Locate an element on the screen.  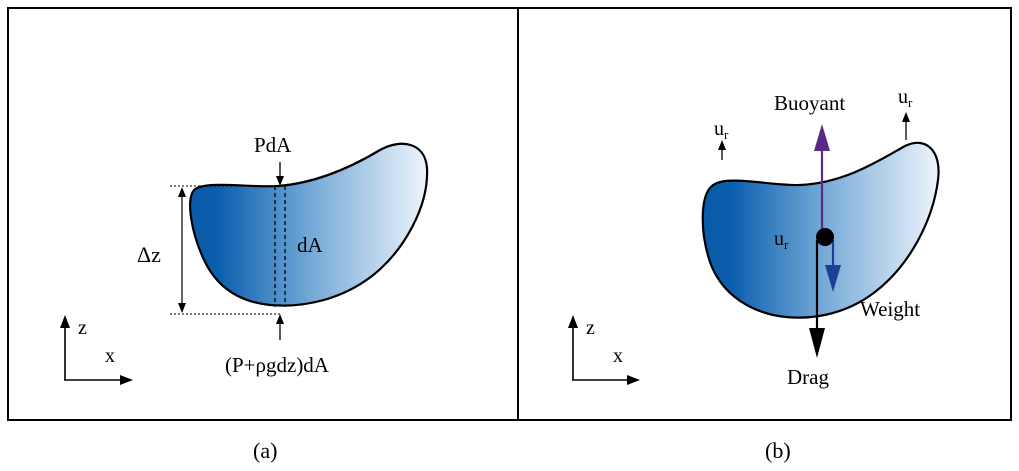
bottom-force-arrowhead is located at coordinates (280, 319).